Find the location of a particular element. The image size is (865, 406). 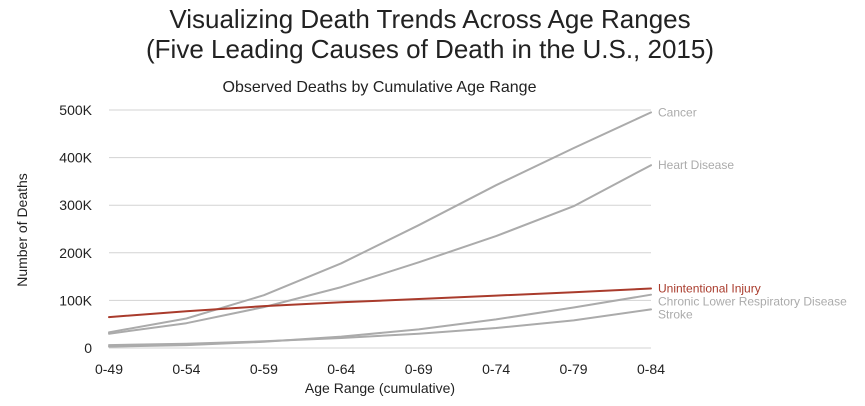

y-tick-label: 300K is located at coordinates (75, 205).